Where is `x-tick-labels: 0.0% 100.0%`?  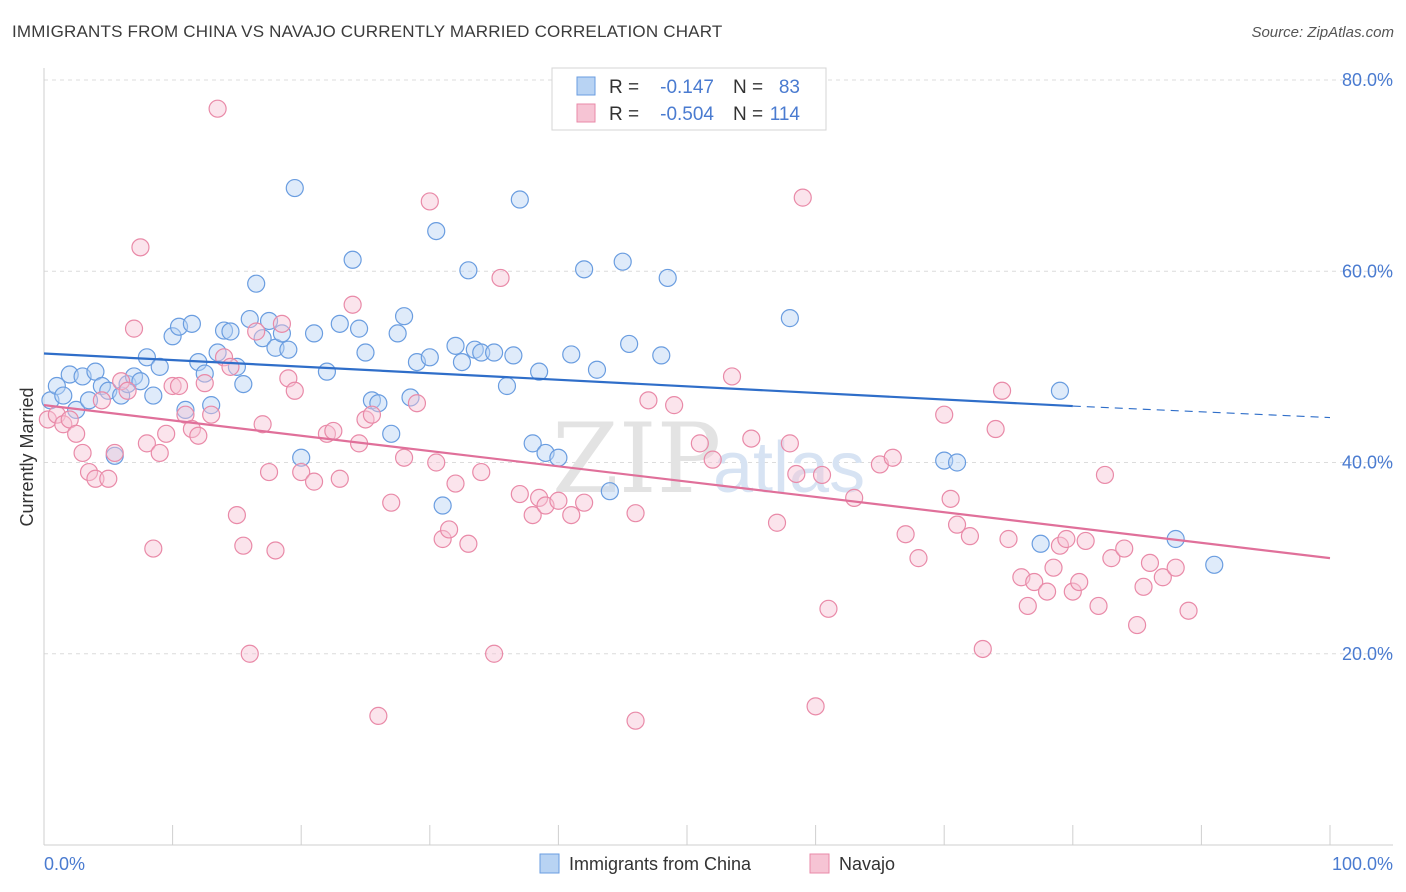
x-tick-labels: 0.0% 100.0% is located at coordinates (718, 864).